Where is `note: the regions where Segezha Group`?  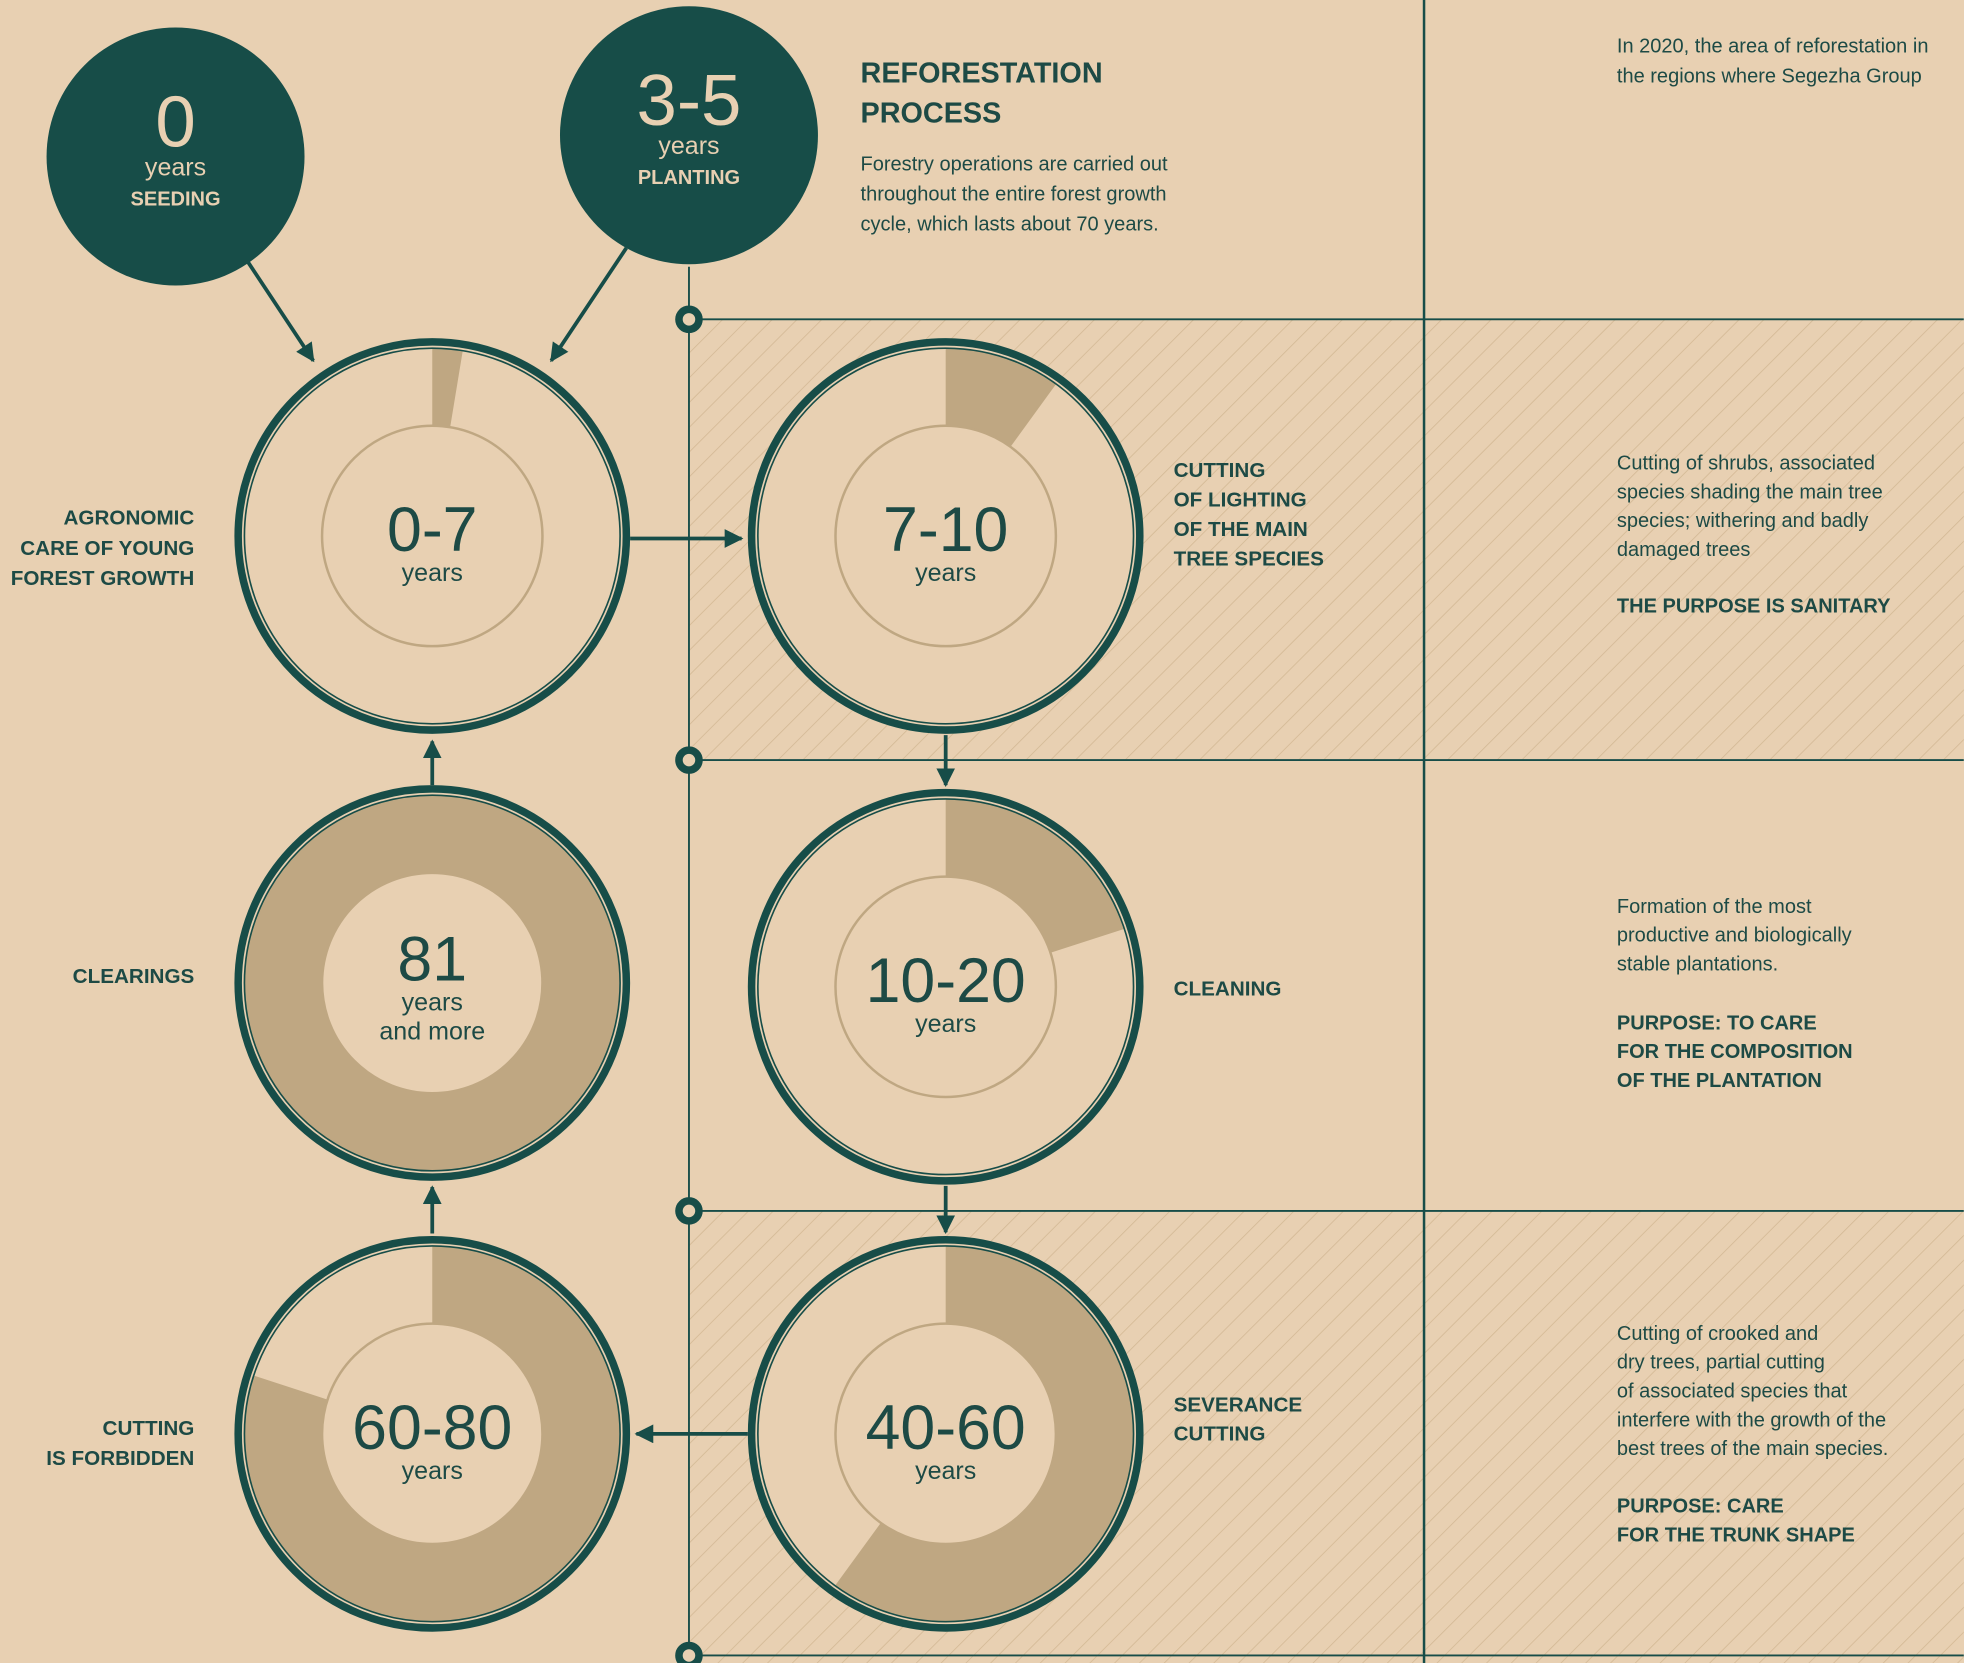 note: the regions where Segezha Group is located at coordinates (1769, 77).